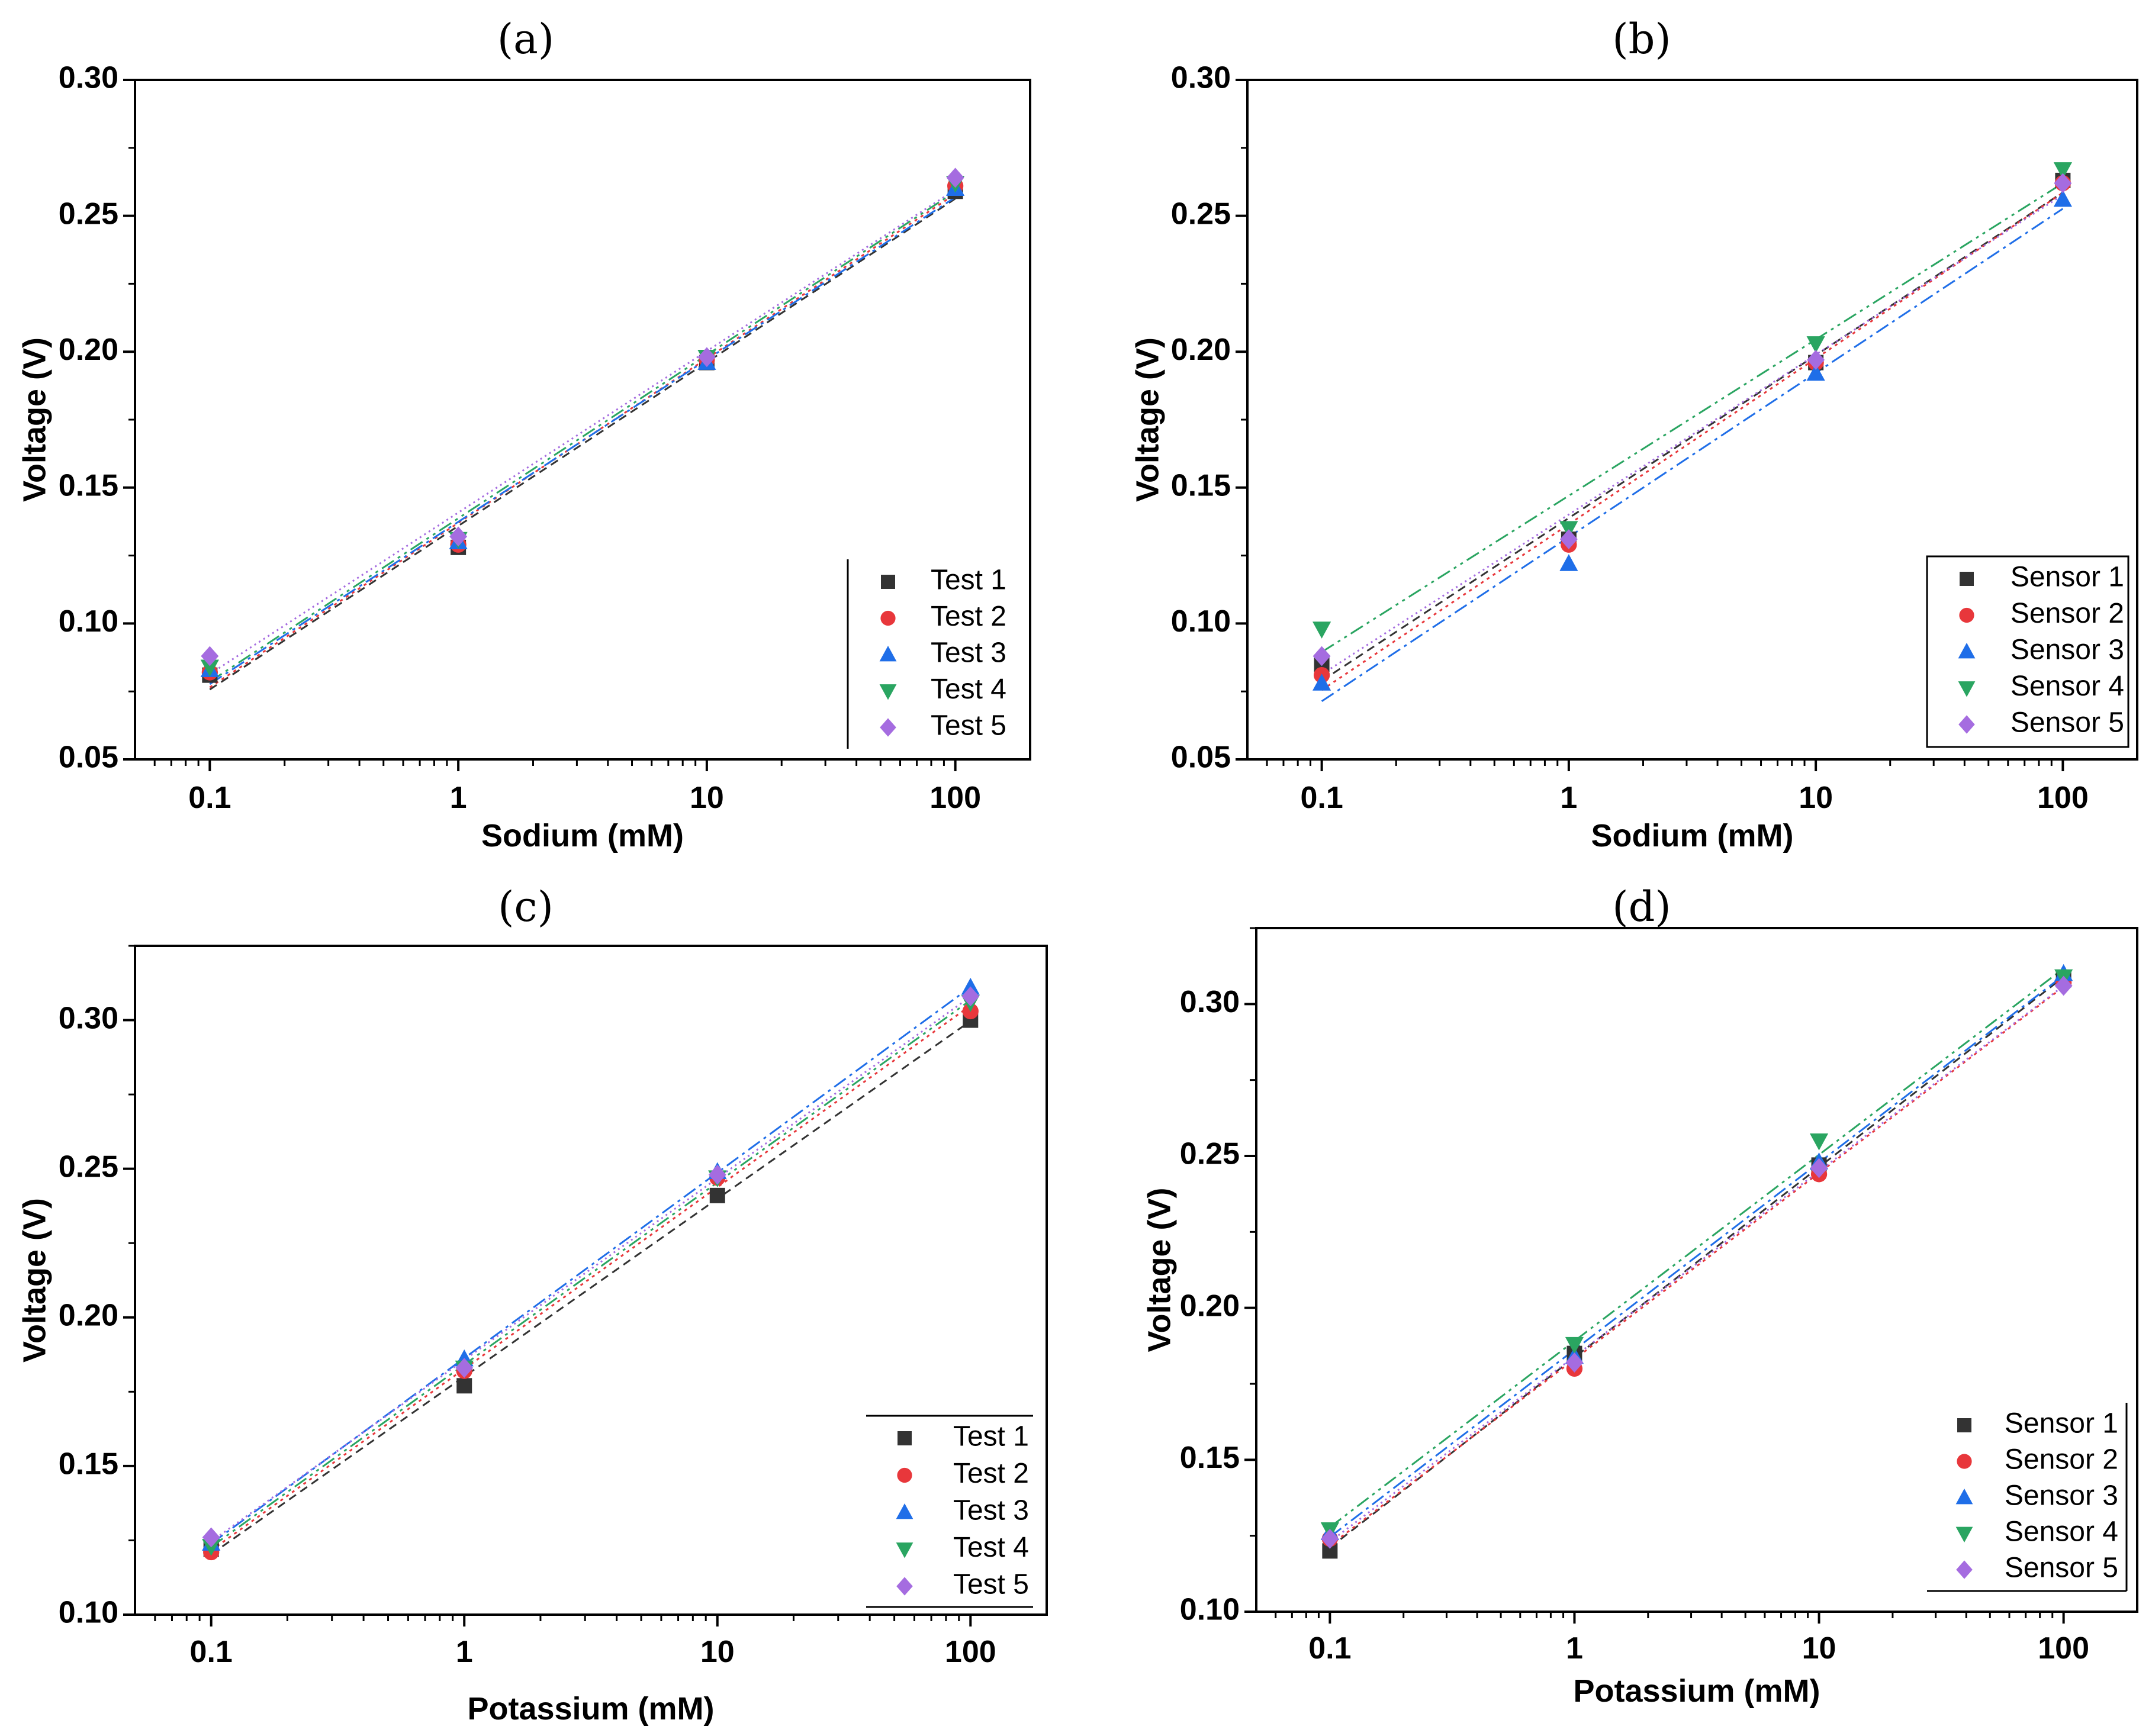  Describe the element at coordinates (88, 757) in the screenshot. I see `y-tick-label: 0.05` at that location.